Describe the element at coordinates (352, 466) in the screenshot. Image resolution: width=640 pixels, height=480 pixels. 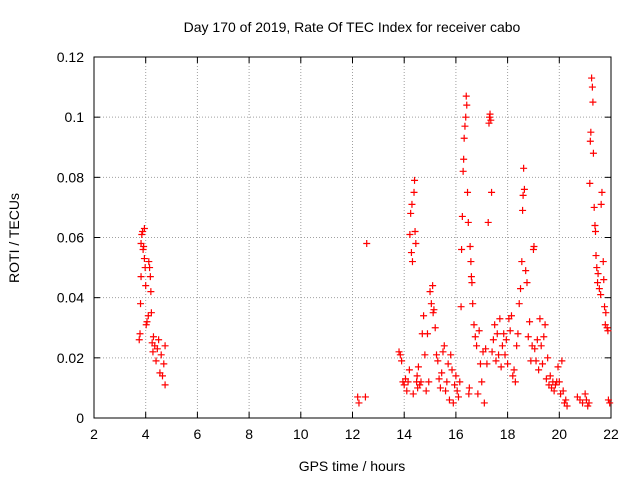
I see `x-axis-label: GPS time / hours` at that location.